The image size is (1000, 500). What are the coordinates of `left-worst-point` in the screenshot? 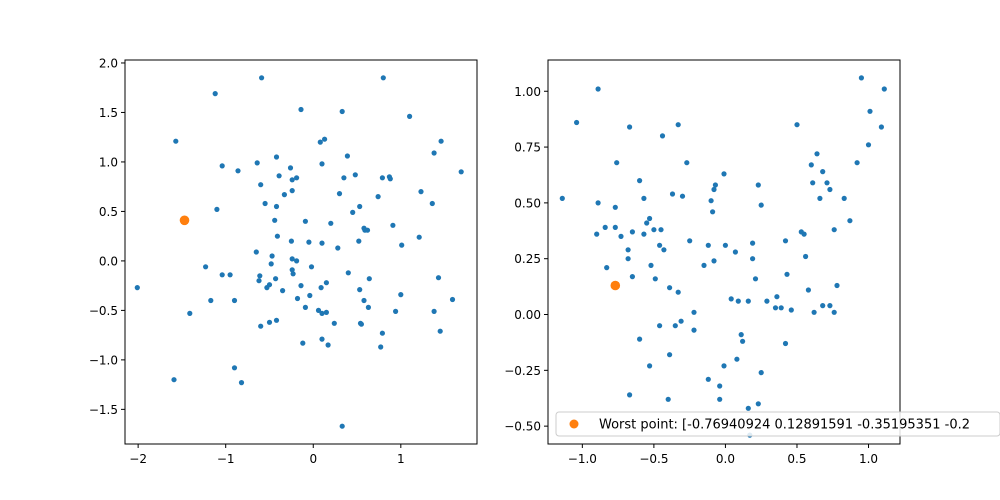 It's located at (184, 220).